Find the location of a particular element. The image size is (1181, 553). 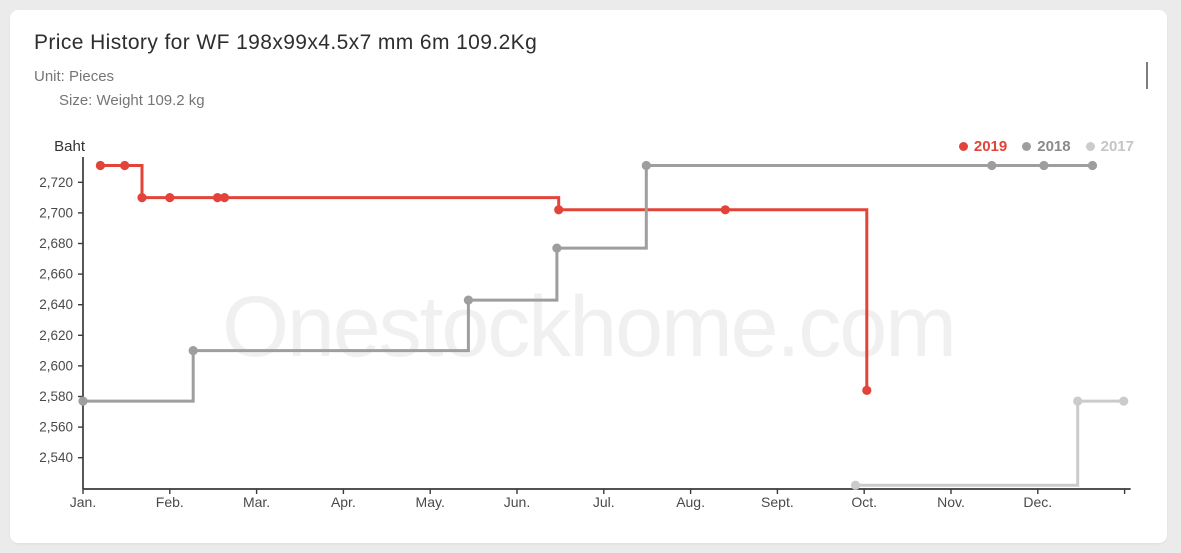

legend-dot-2019-icon is located at coordinates (963, 146).